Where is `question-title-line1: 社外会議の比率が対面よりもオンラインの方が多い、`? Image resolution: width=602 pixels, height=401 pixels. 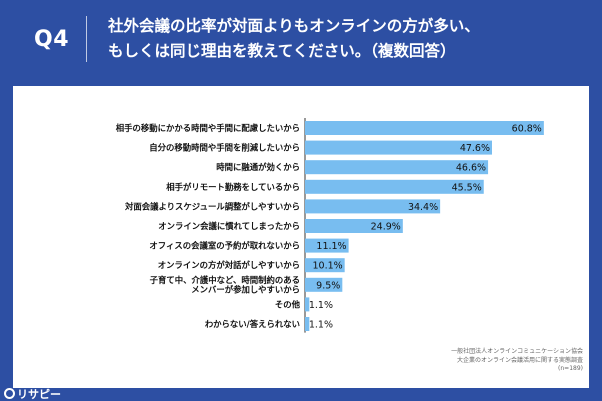 question-title-line1: 社外会議の比率が対面よりもオンラインの方が多い、 is located at coordinates (294, 26).